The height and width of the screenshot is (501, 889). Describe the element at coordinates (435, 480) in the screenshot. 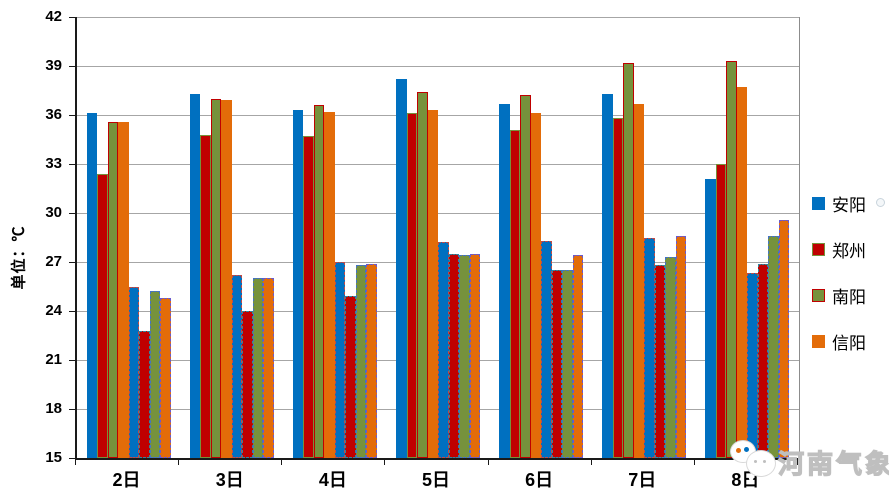

I see `x-tick-label: 5日` at that location.